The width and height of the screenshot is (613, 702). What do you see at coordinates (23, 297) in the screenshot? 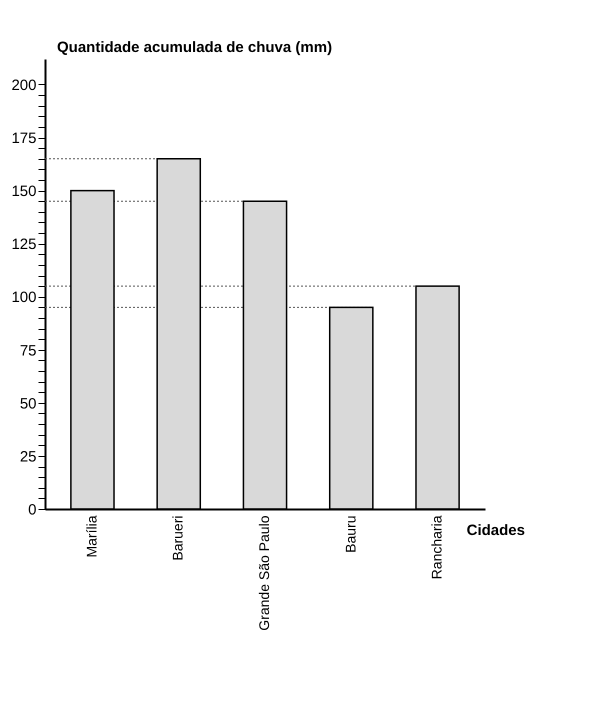
I see `y-tick-label: 100` at bounding box center [23, 297].